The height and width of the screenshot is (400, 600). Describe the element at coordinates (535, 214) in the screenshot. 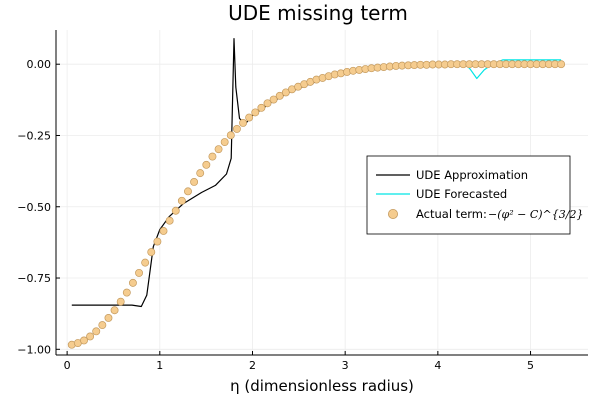

I see `legend-formula-actual: −(φ² − C)^{3/2}` at that location.